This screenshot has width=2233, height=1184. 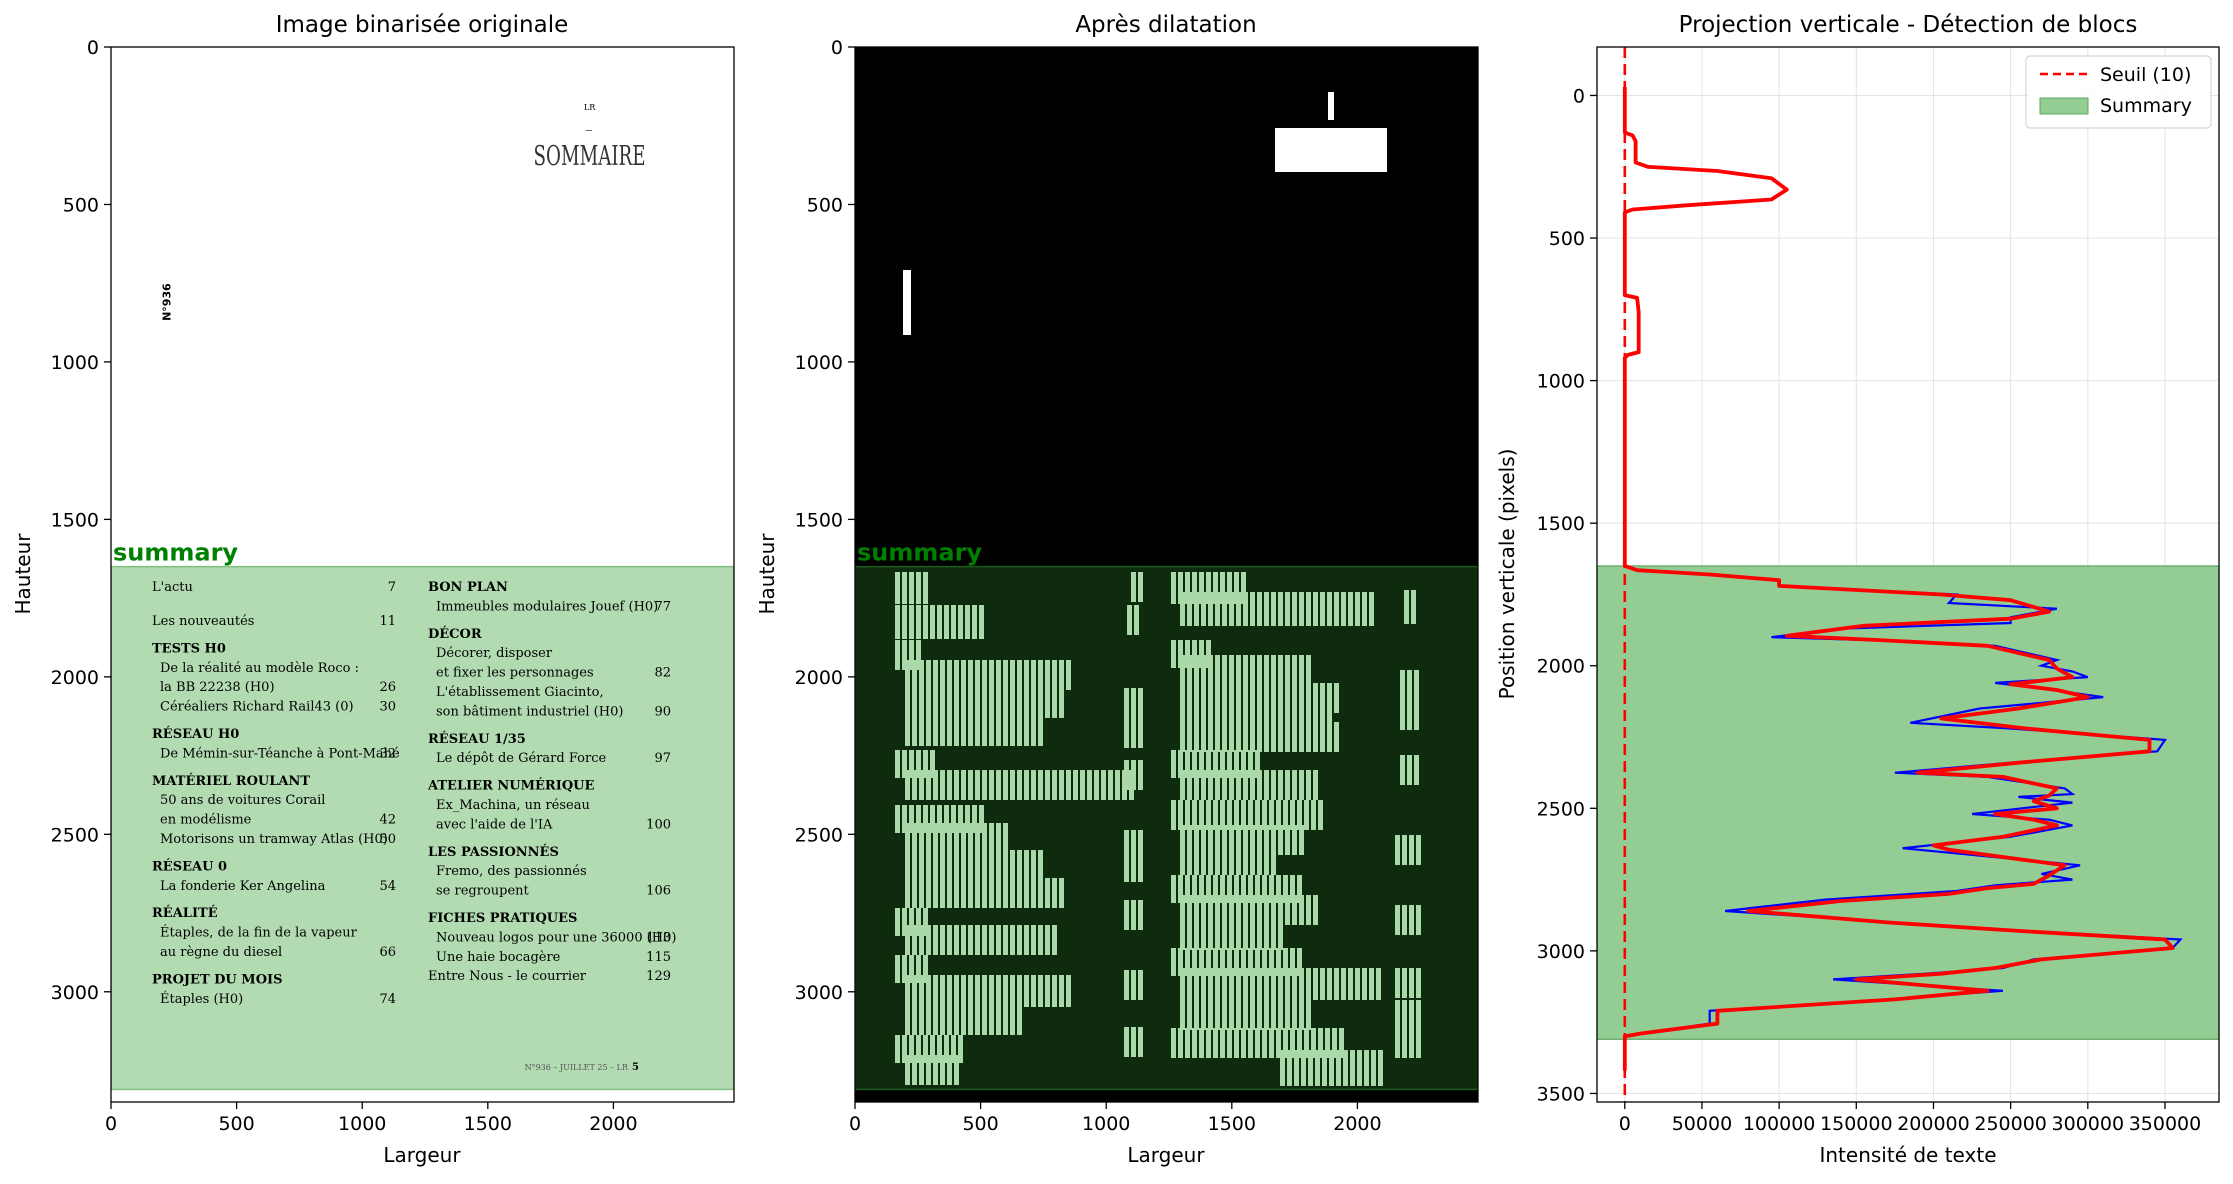 I want to click on page-footer: N°936 – JUILLET 25 – LR, so click(x=577, y=1067).